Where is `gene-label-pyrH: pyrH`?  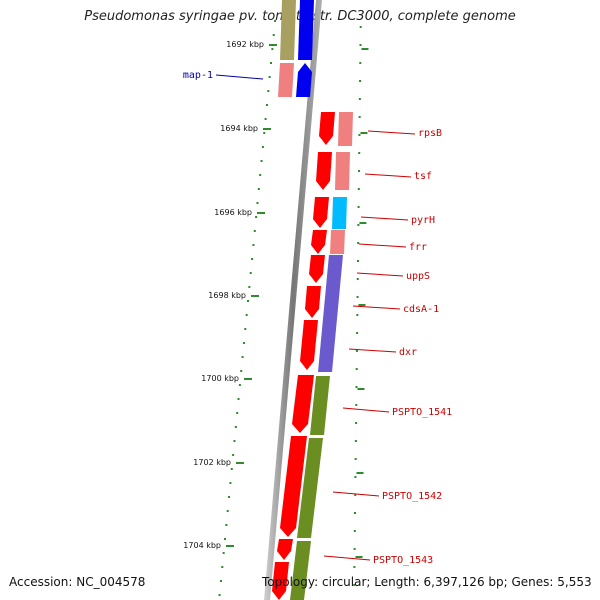
gene-label-pyrH: pyrH is located at coordinates (423, 220).